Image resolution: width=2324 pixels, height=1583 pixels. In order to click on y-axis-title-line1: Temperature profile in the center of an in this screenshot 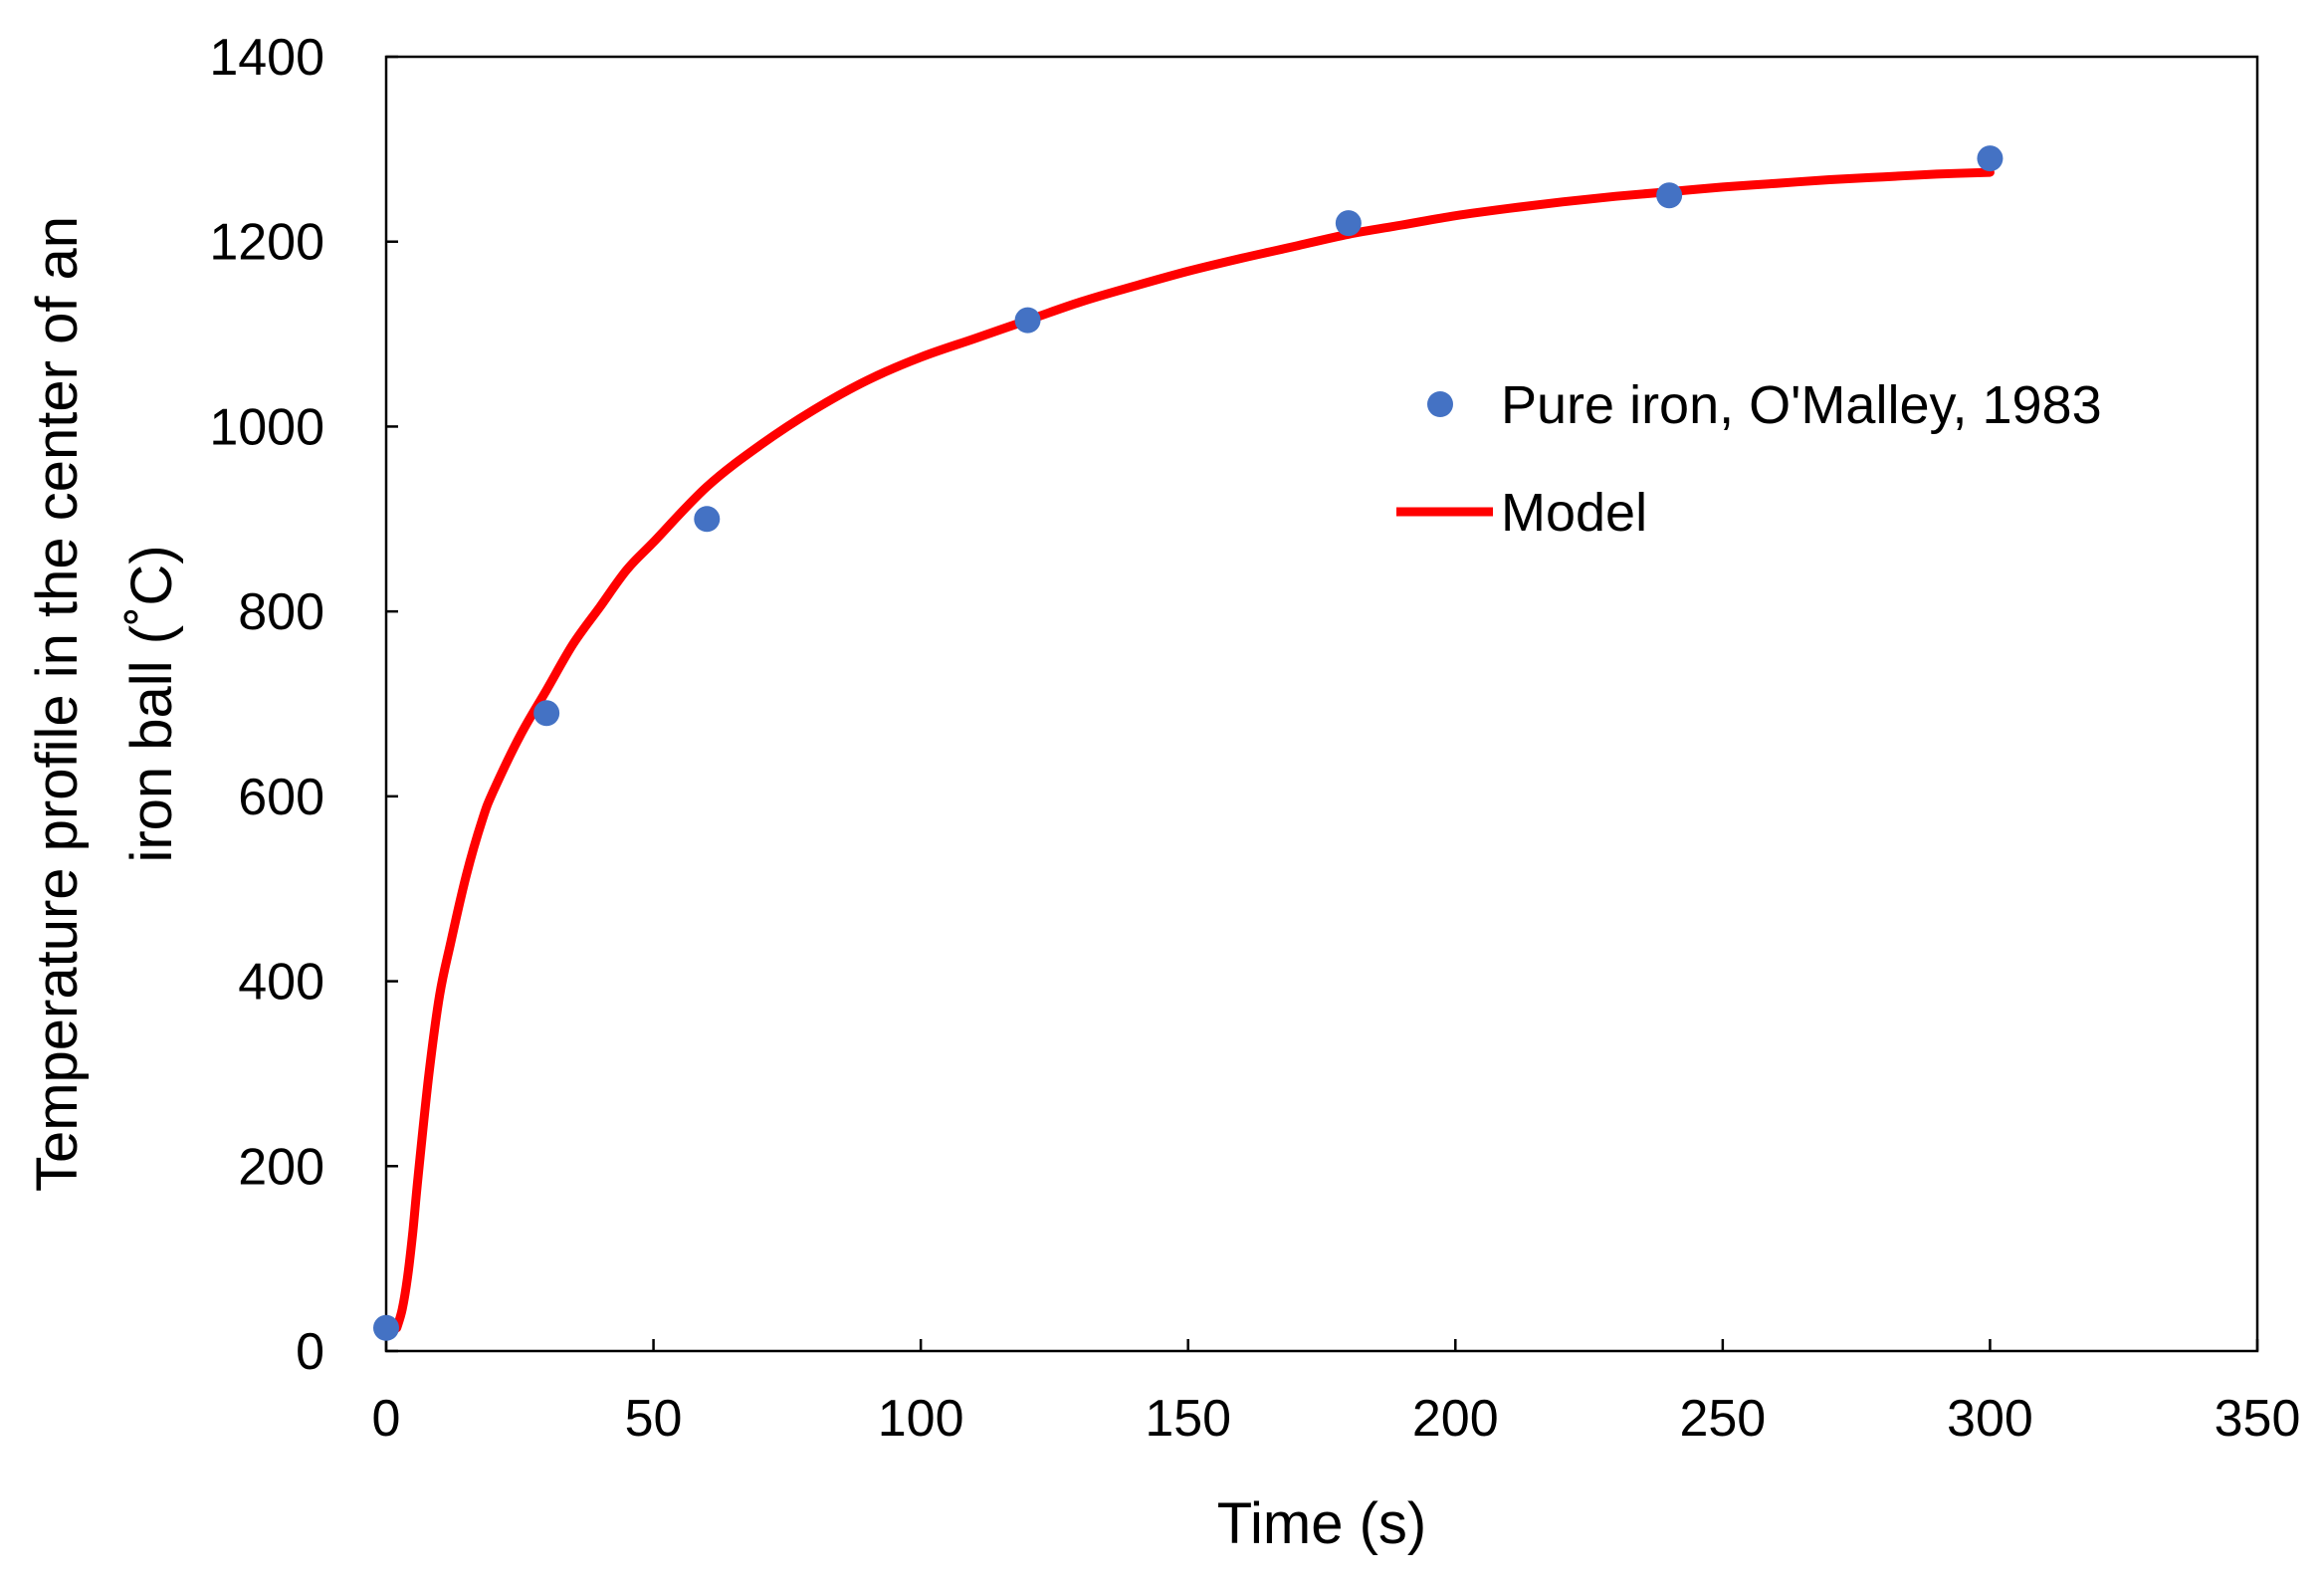, I will do `click(57, 704)`.